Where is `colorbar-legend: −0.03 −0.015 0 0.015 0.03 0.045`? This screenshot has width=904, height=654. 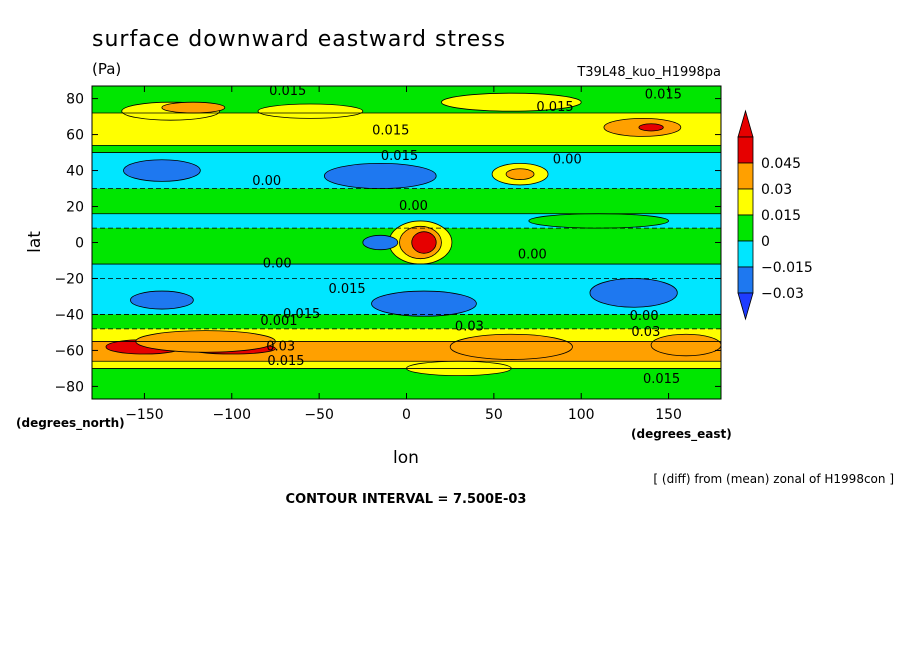
colorbar-legend: −0.03 −0.015 0 0.015 0.03 0.045 is located at coordinates (775, 215).